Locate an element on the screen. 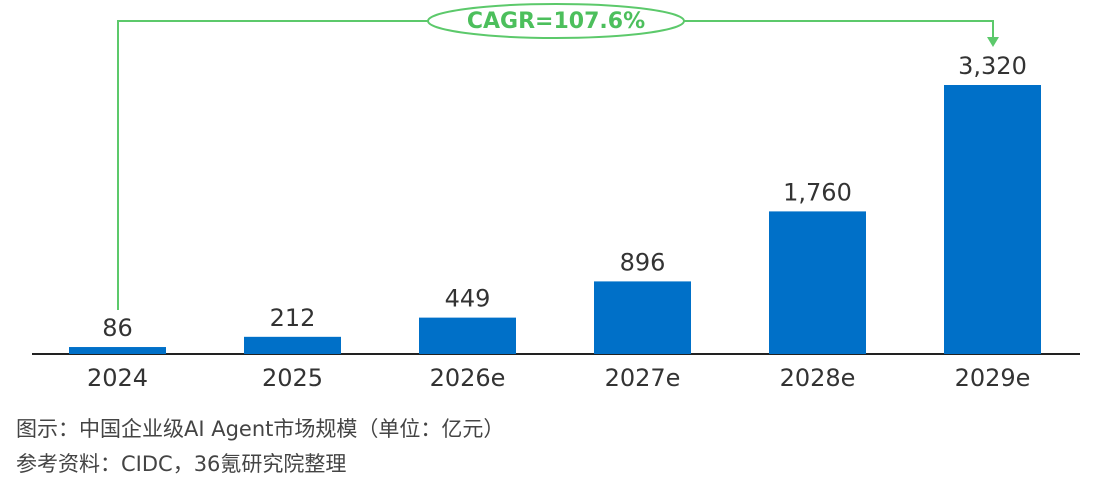 Image resolution: width=1095 pixels, height=496 pixels. source: 参考资料：CIDC，36氪研究院整理 is located at coordinates (181, 464).